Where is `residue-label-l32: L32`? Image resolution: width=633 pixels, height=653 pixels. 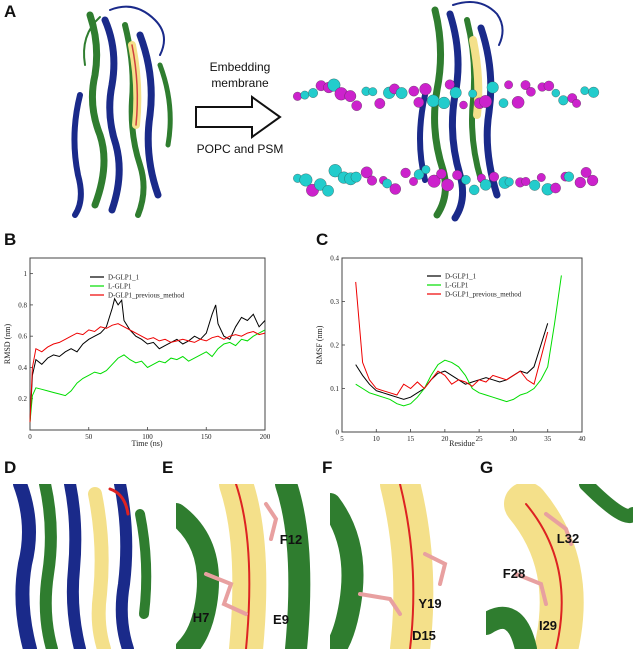
residue-label-l32: L32 is located at coordinates (568, 538).